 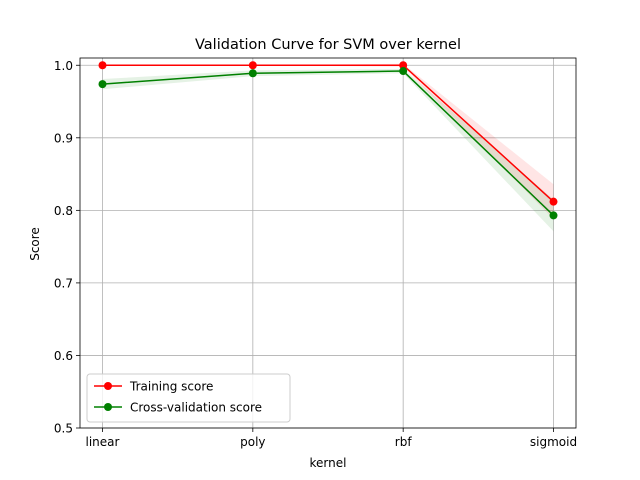 I want to click on y-tick-label: 0.8, so click(x=63, y=211).